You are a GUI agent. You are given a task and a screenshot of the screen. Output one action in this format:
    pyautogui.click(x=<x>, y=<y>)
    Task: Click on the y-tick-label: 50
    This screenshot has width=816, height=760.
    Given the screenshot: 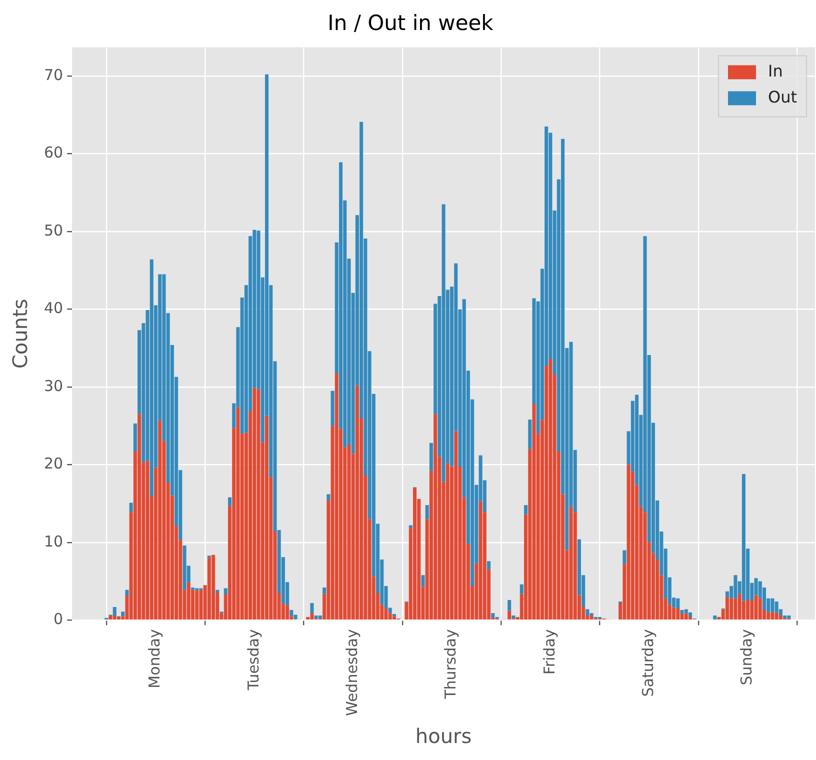 What is the action you would take?
    pyautogui.click(x=54, y=230)
    